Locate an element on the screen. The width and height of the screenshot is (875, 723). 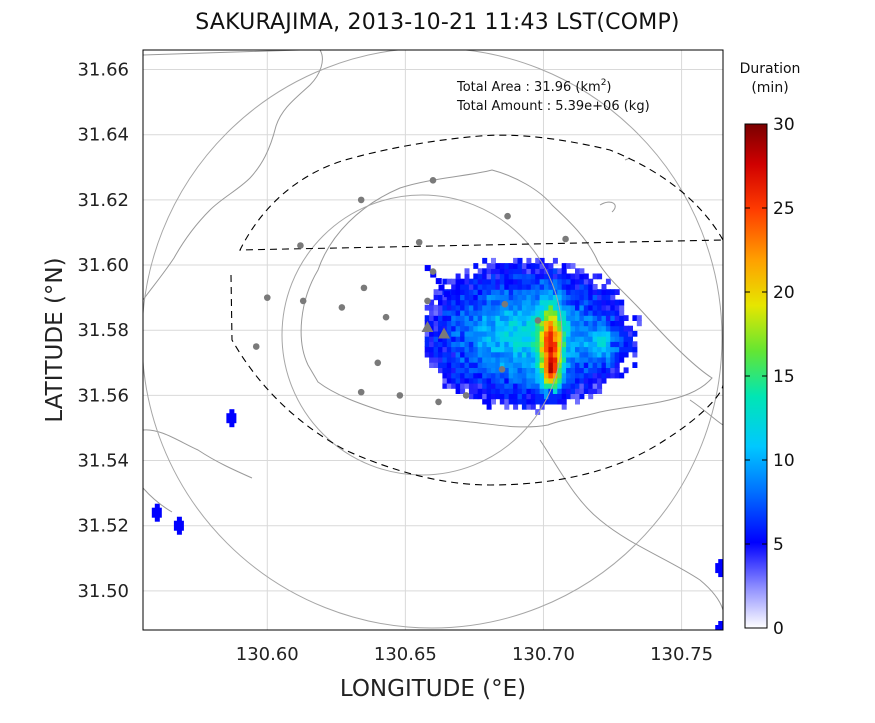
colorbar-tick-label: 5 is located at coordinates (778, 545).